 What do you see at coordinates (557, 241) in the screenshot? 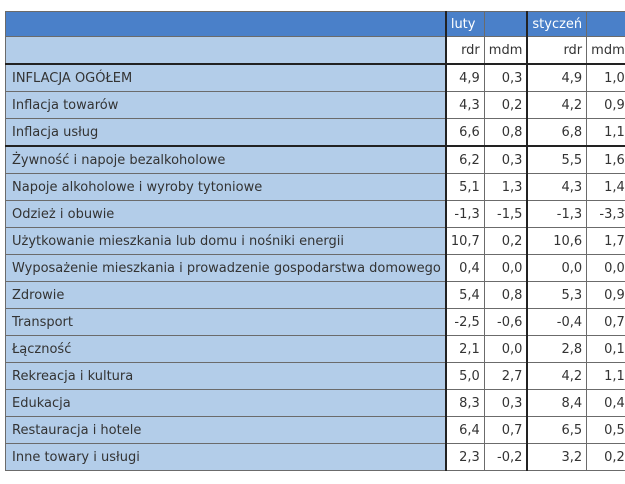
I see `value-rdr-styczen: 10,6` at bounding box center [557, 241].